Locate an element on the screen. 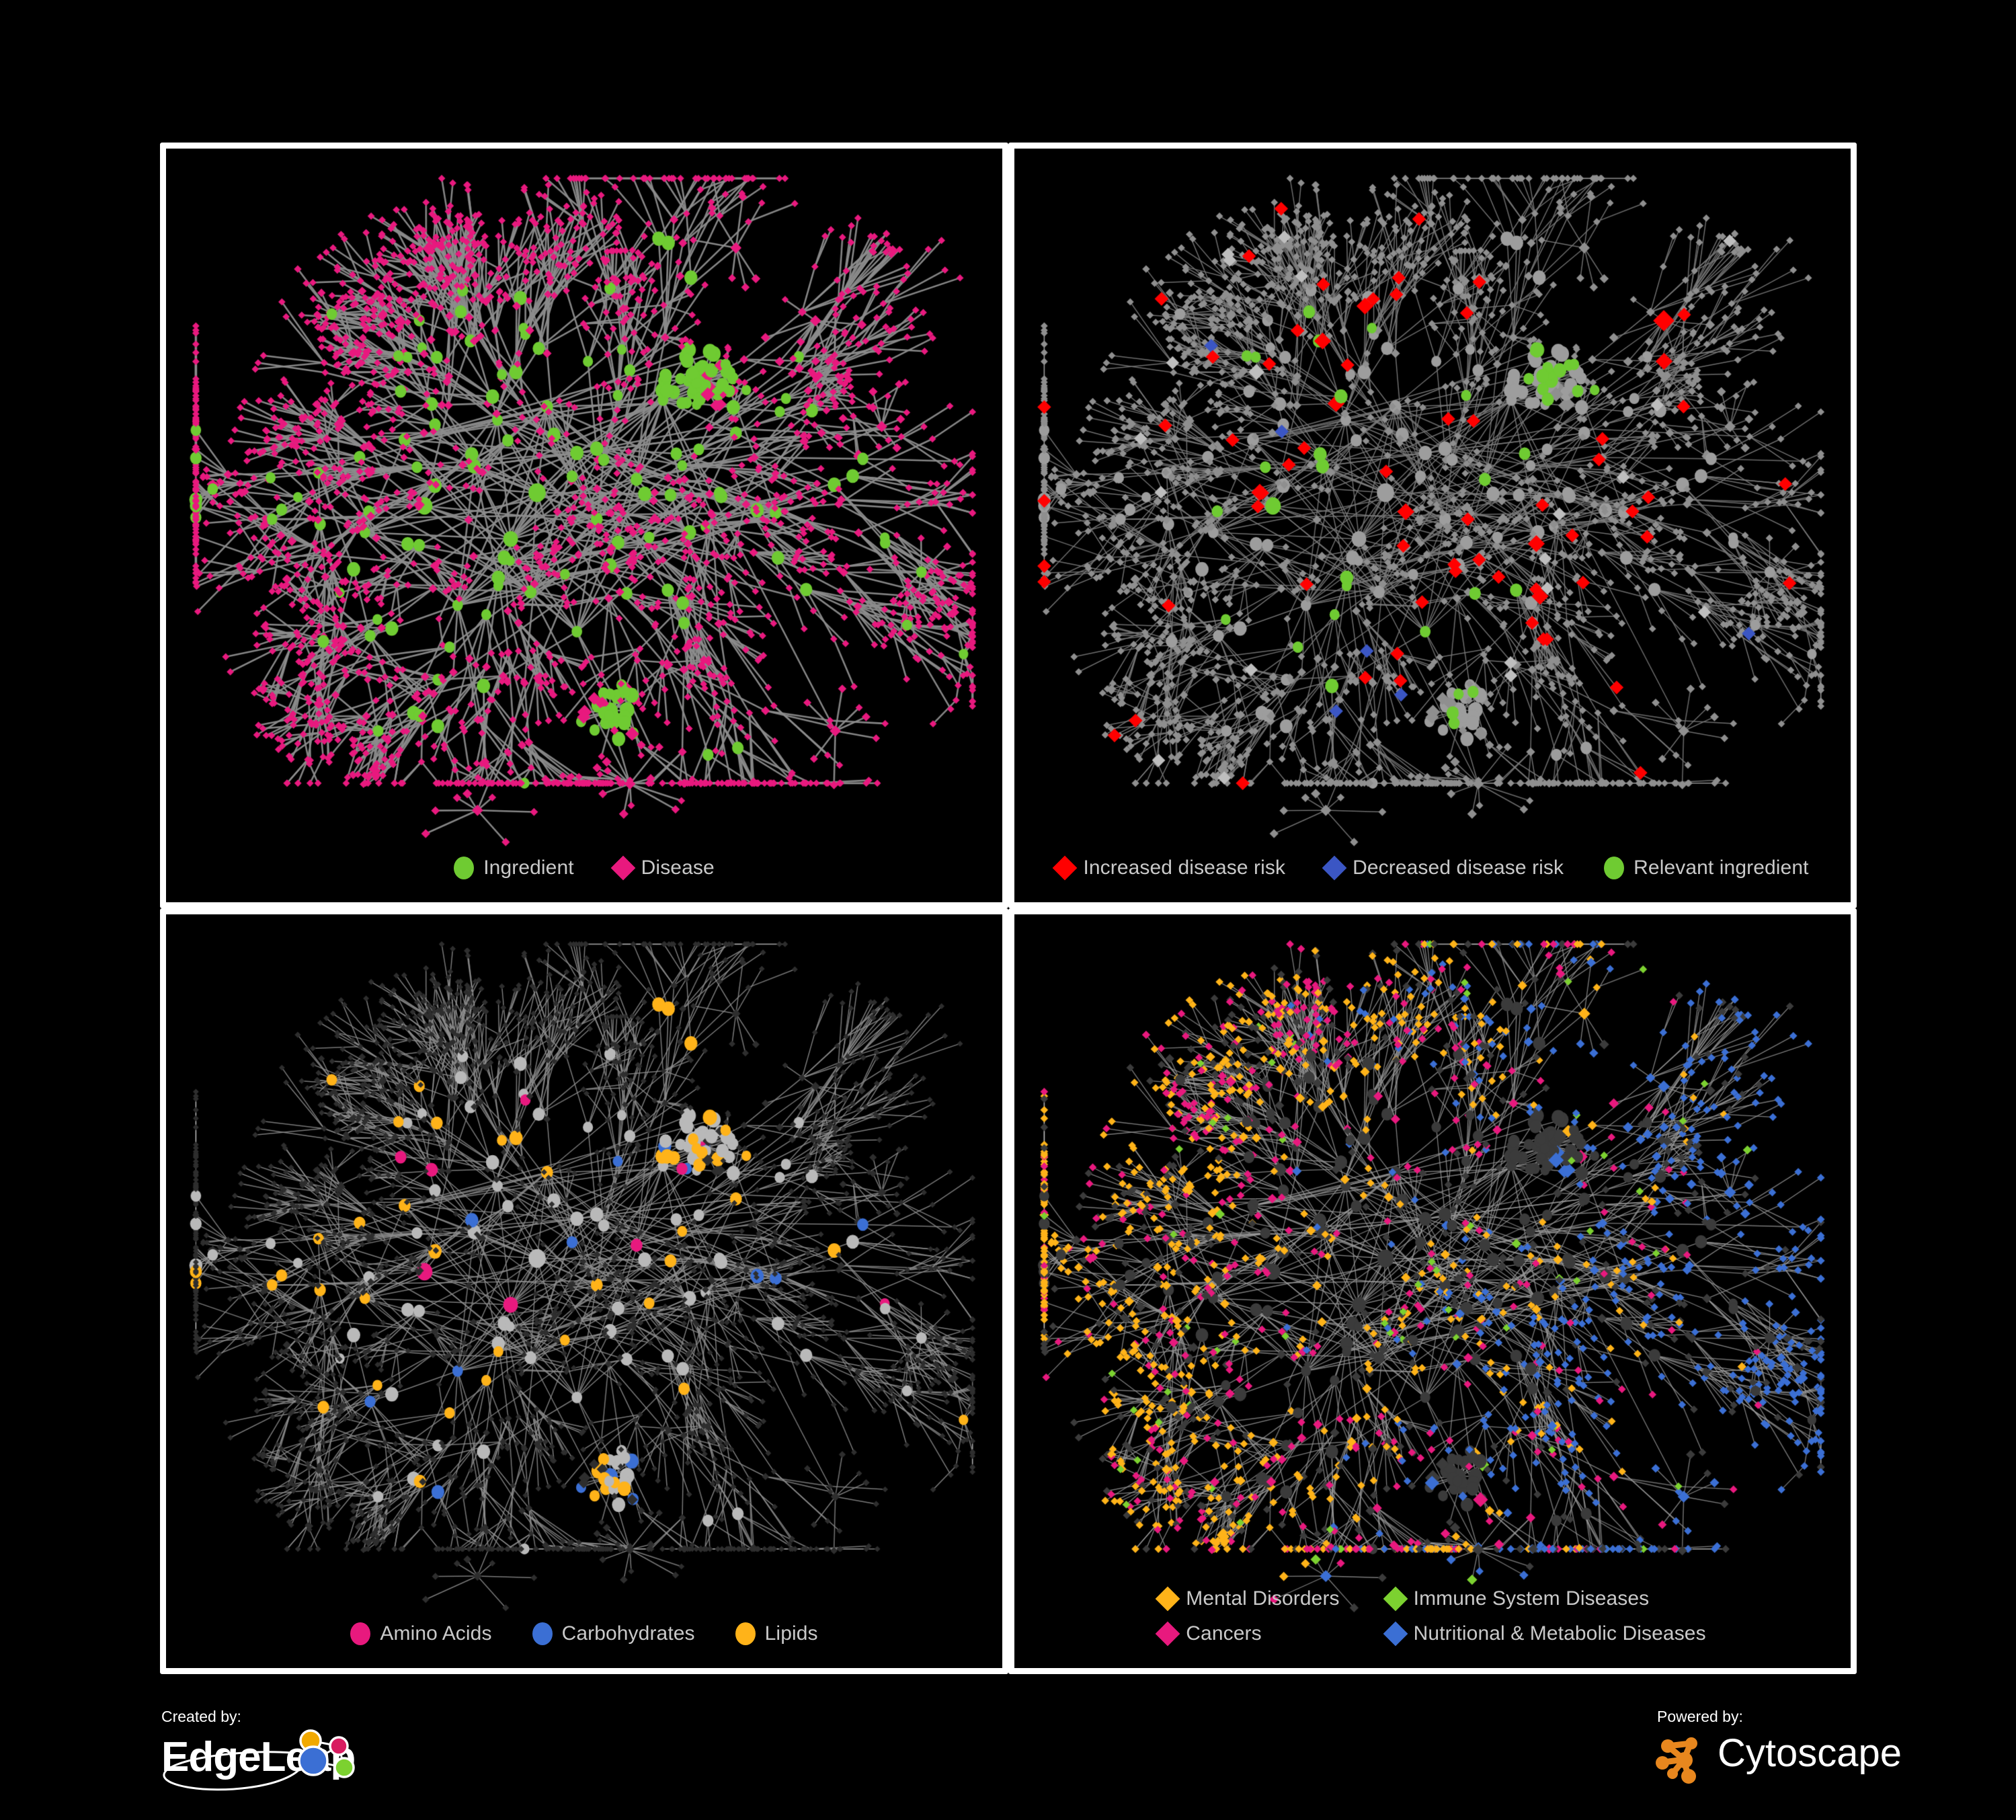 The height and width of the screenshot is (1820, 2016). legend-label: Nutritional & Metabolic Diseases is located at coordinates (1559, 1633).